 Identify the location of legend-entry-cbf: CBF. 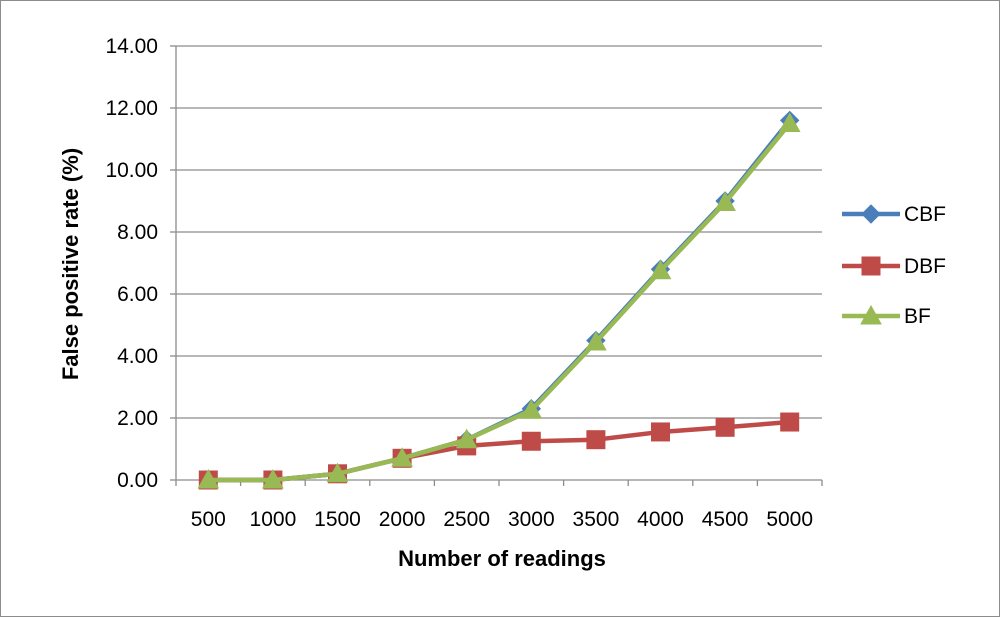
(894, 214).